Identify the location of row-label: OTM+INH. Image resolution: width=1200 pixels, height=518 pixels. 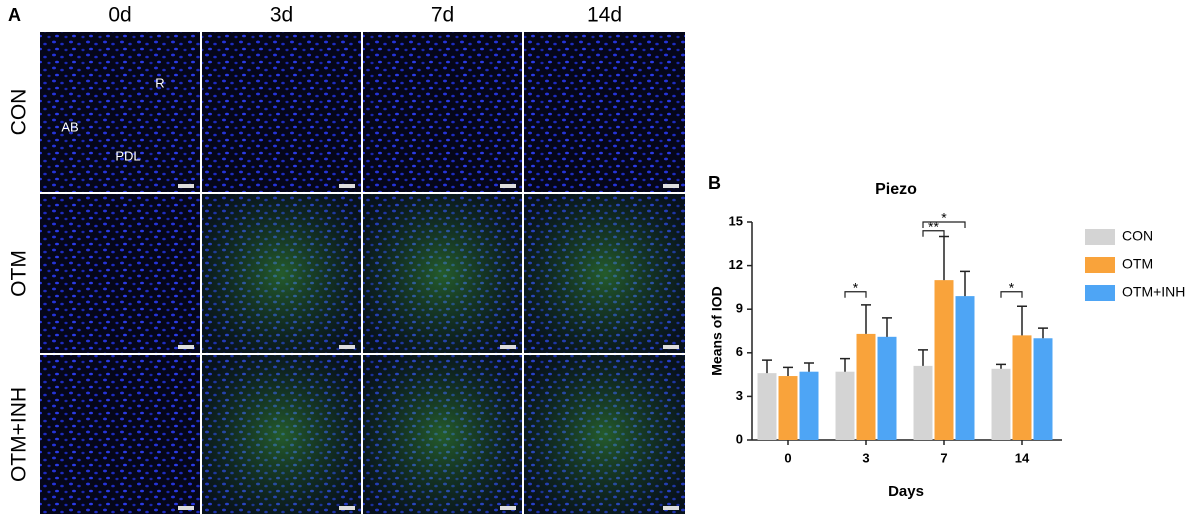
(19, 434).